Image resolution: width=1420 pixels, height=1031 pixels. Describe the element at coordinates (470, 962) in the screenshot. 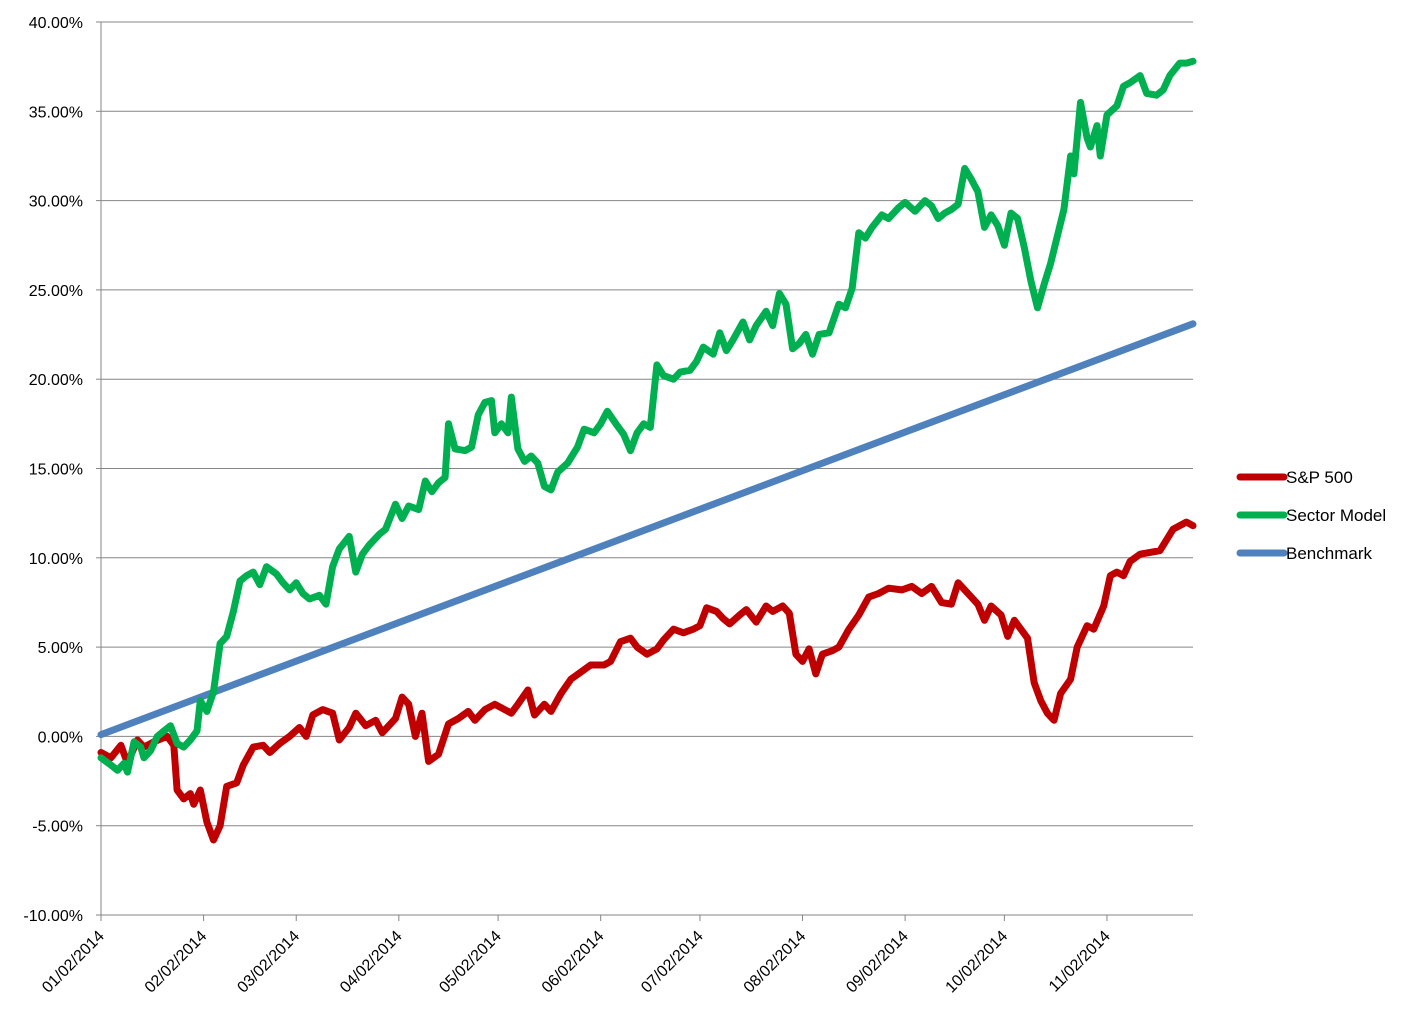

I see `x-tick-label: 05/02/2014` at that location.